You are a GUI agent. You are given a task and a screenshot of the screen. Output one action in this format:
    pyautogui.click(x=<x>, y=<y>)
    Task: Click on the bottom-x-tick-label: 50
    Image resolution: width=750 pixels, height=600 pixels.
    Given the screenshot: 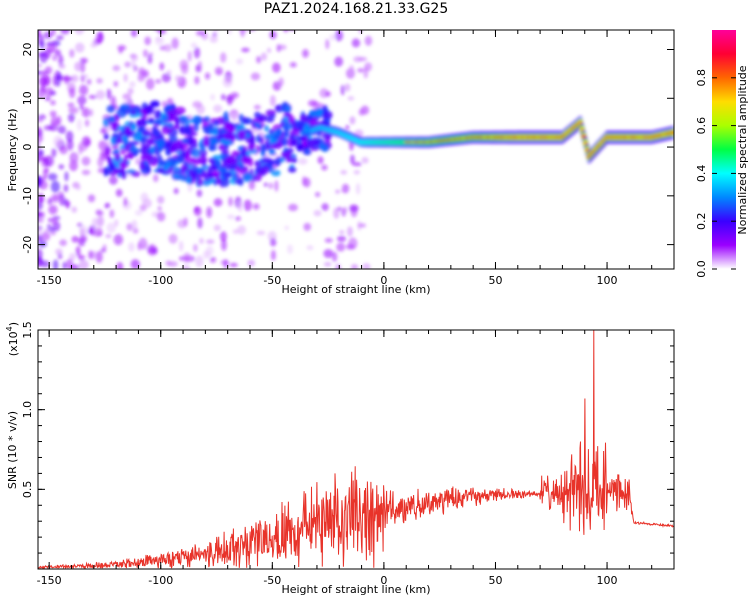 What is the action you would take?
    pyautogui.click(x=495, y=580)
    